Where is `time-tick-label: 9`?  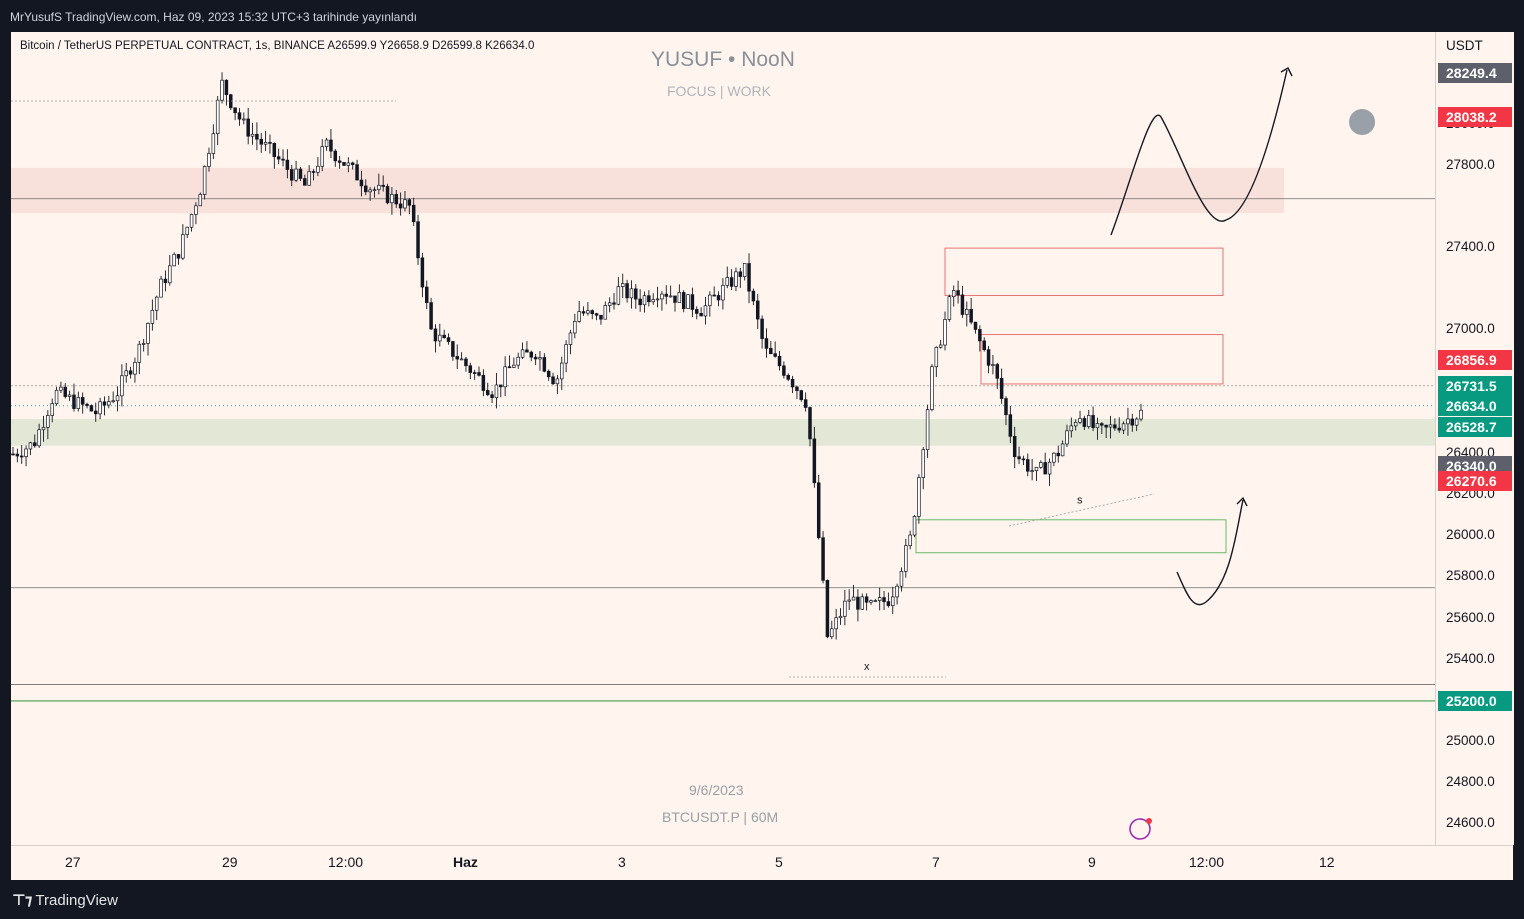 time-tick-label: 9 is located at coordinates (1092, 862).